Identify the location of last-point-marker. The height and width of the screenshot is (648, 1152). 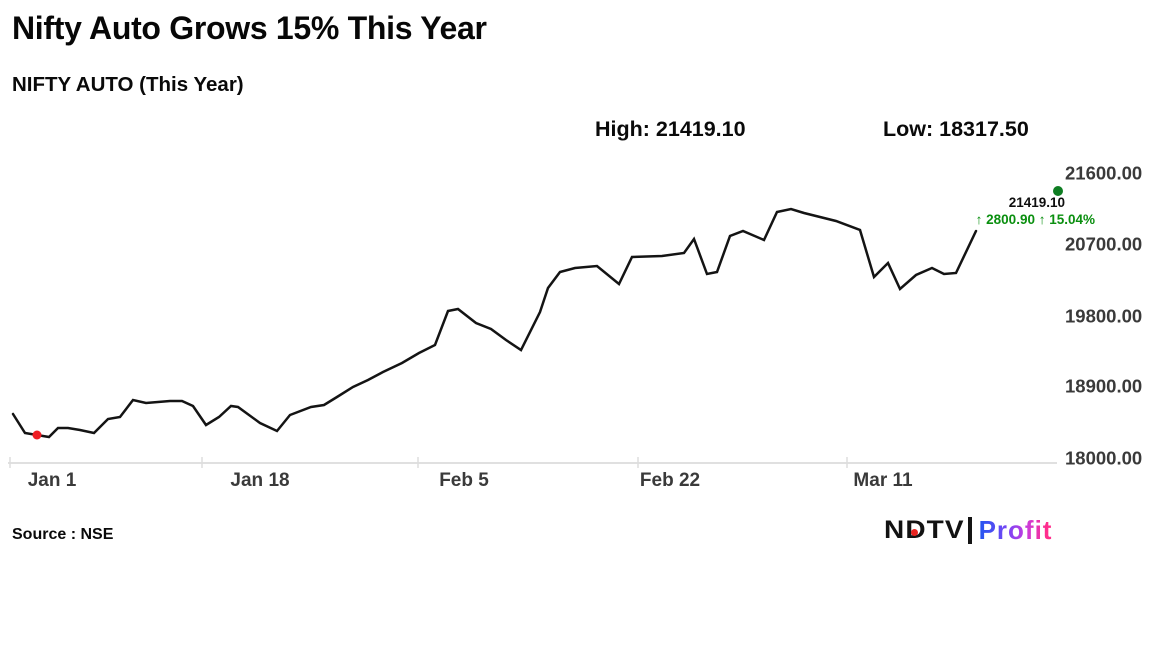
(1058, 191).